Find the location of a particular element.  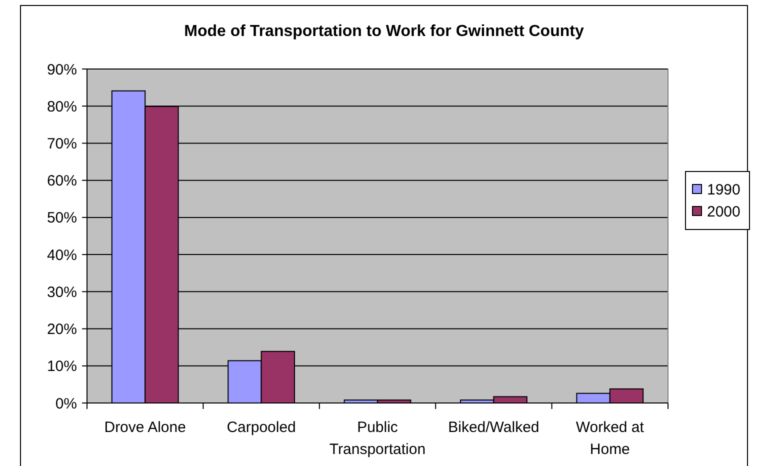

y-tick-label: 0% is located at coordinates (66, 403).